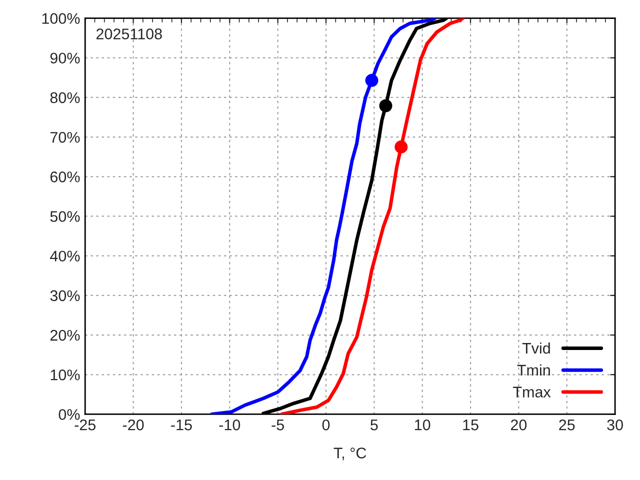  I want to click on y-tick-label: 90%, so click(65, 58).